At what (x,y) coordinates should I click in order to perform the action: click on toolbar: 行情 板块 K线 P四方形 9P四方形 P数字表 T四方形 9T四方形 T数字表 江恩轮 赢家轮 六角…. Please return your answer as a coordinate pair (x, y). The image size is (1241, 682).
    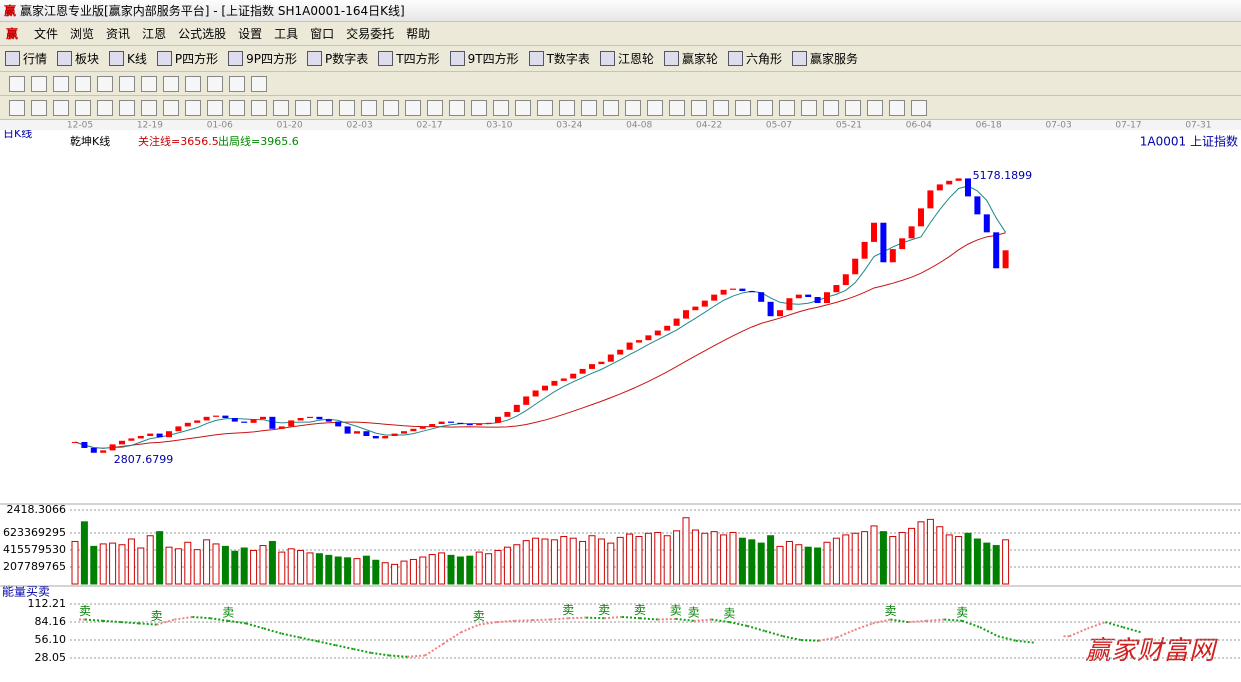
    Looking at the image, I should click on (620, 59).